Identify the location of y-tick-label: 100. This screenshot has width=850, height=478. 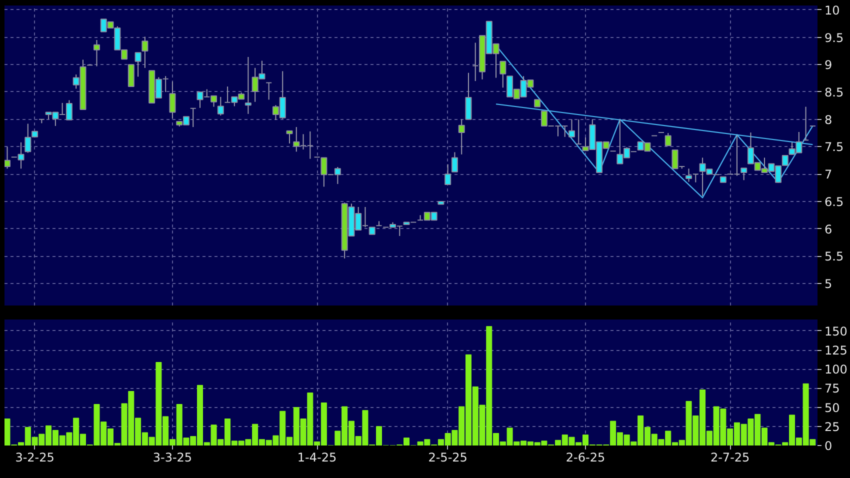
(836, 369).